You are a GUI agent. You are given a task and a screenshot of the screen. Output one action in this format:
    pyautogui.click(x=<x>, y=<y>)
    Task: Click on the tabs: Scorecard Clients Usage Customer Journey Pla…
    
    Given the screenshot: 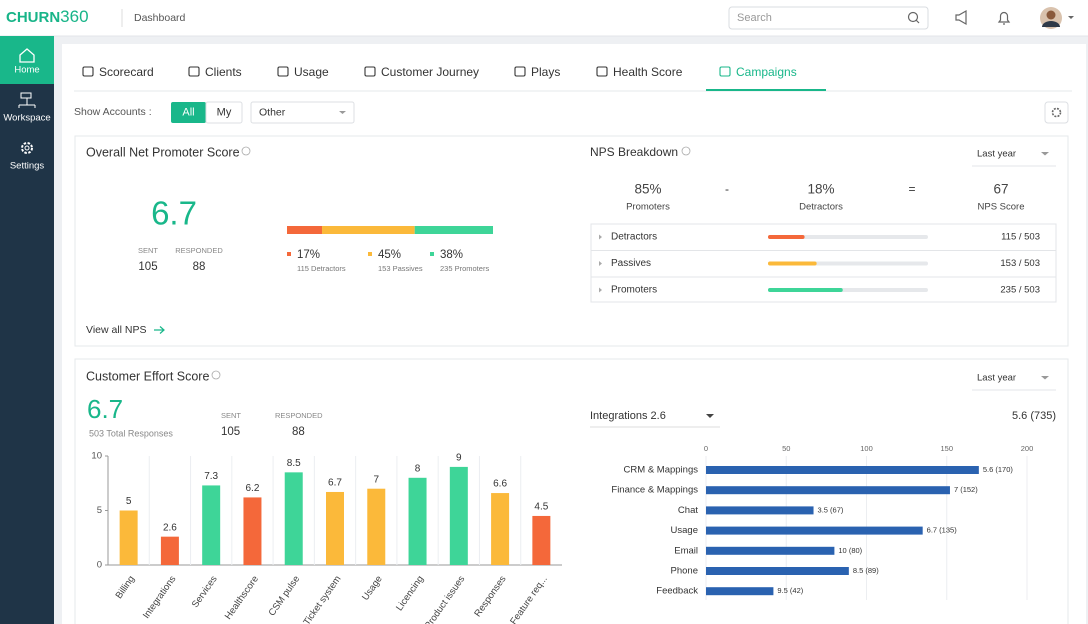 What is the action you would take?
    pyautogui.click(x=454, y=78)
    